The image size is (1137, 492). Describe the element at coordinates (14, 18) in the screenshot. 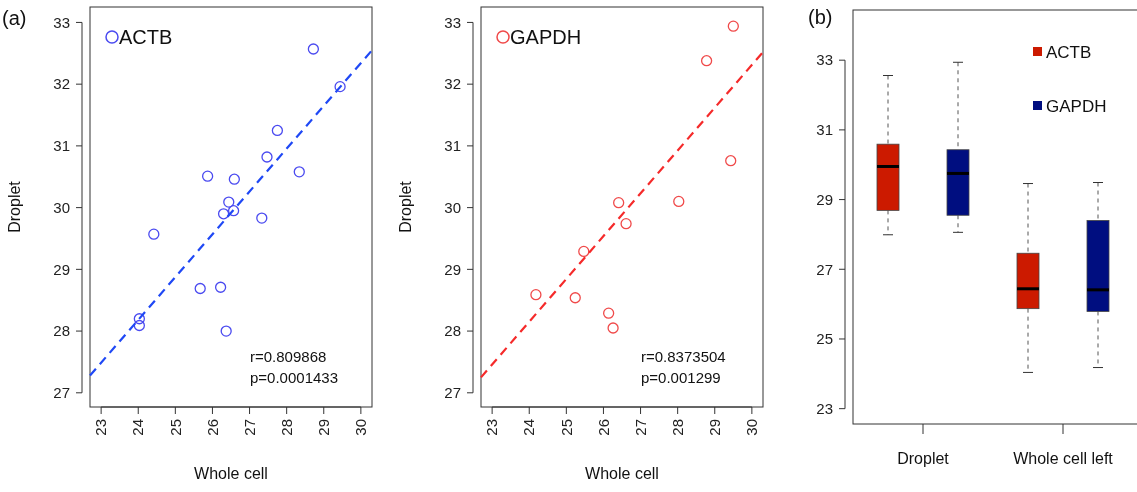

I see `text: (a)` at that location.